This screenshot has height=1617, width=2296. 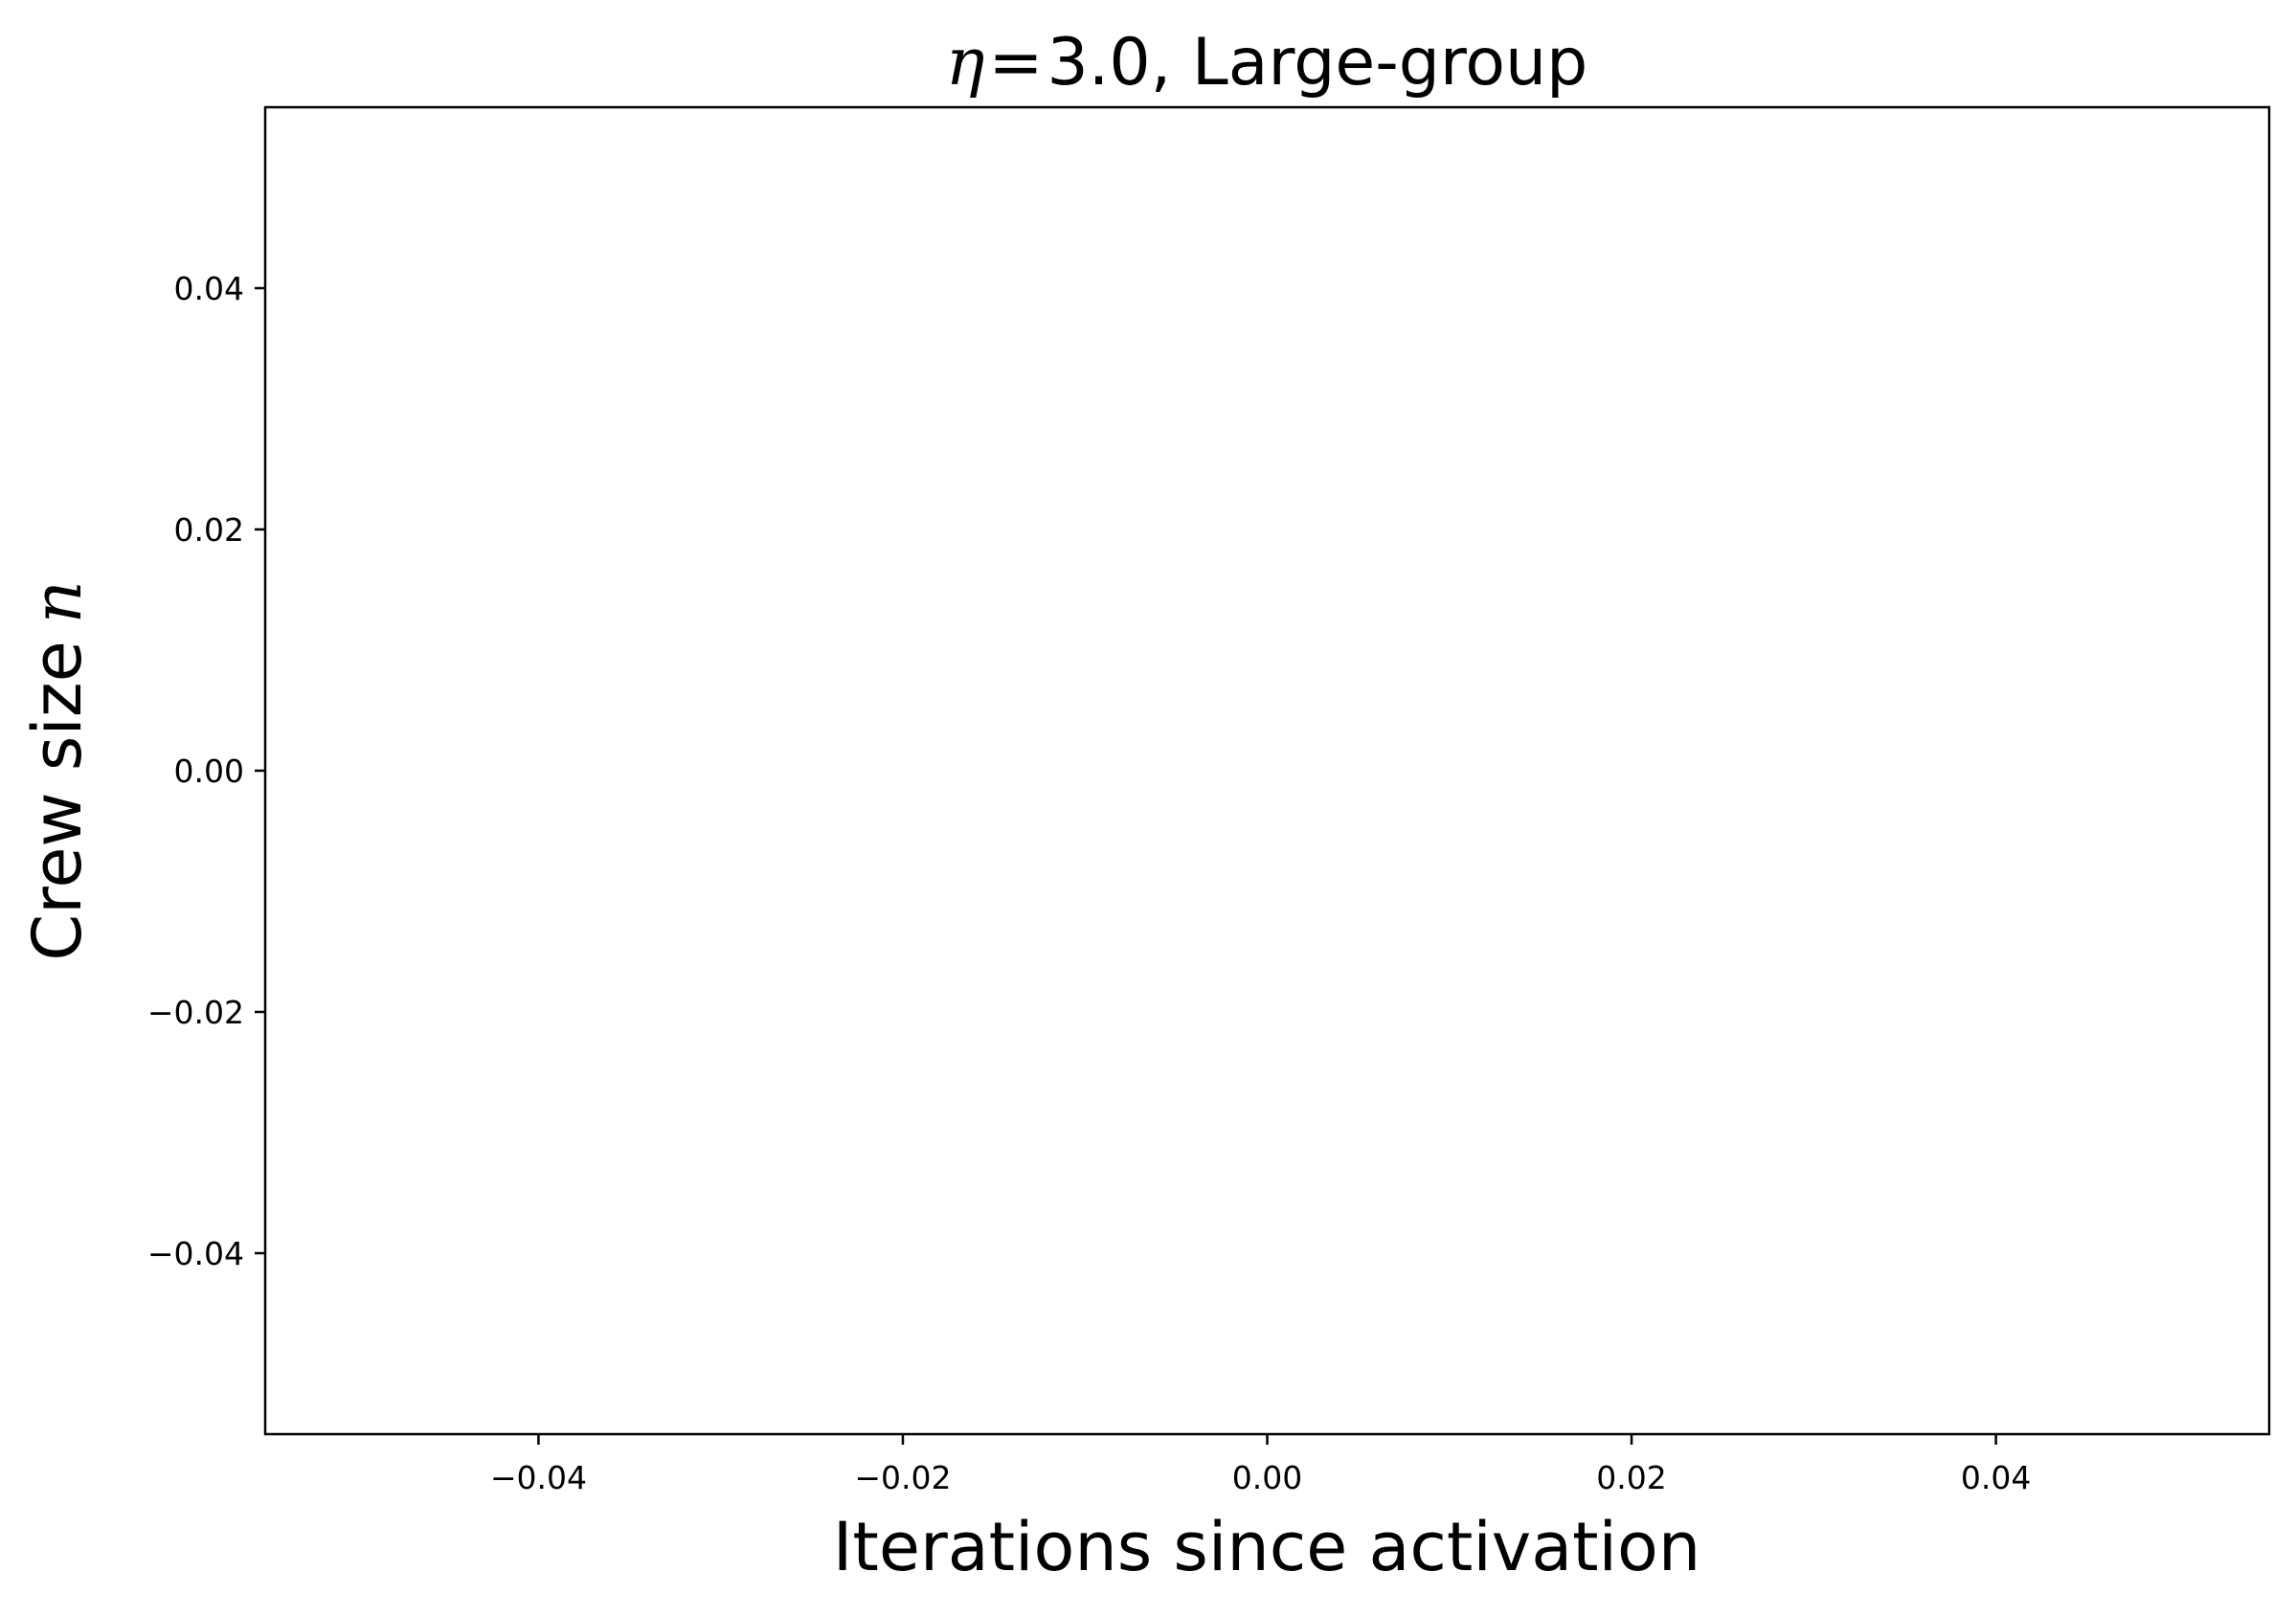 I want to click on title-eta-symbol: η, so click(x=965, y=63).